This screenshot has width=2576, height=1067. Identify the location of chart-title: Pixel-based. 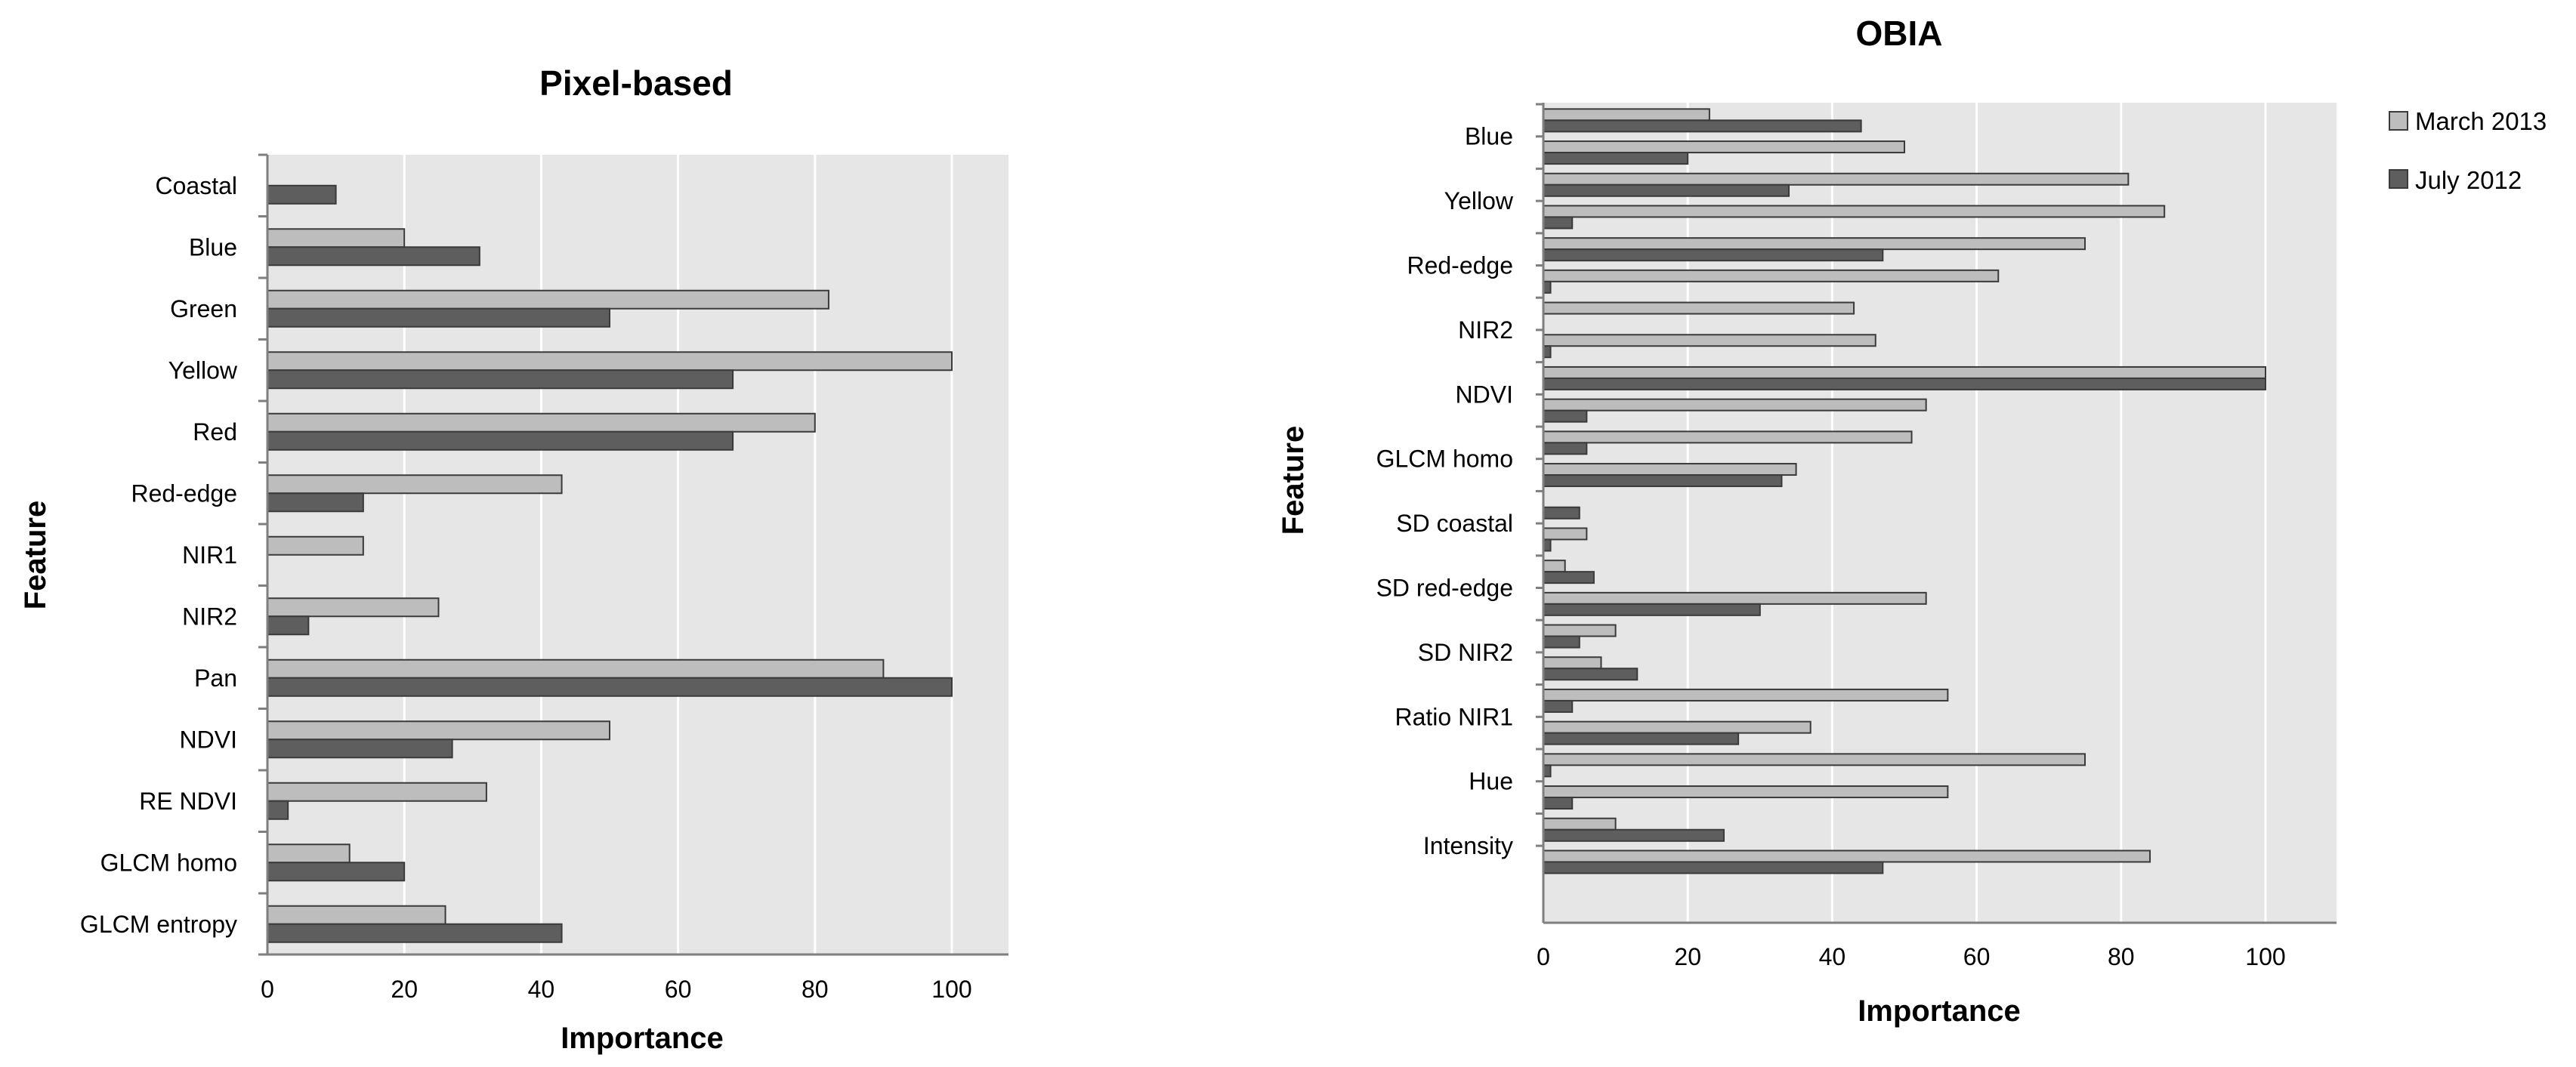
(636, 83).